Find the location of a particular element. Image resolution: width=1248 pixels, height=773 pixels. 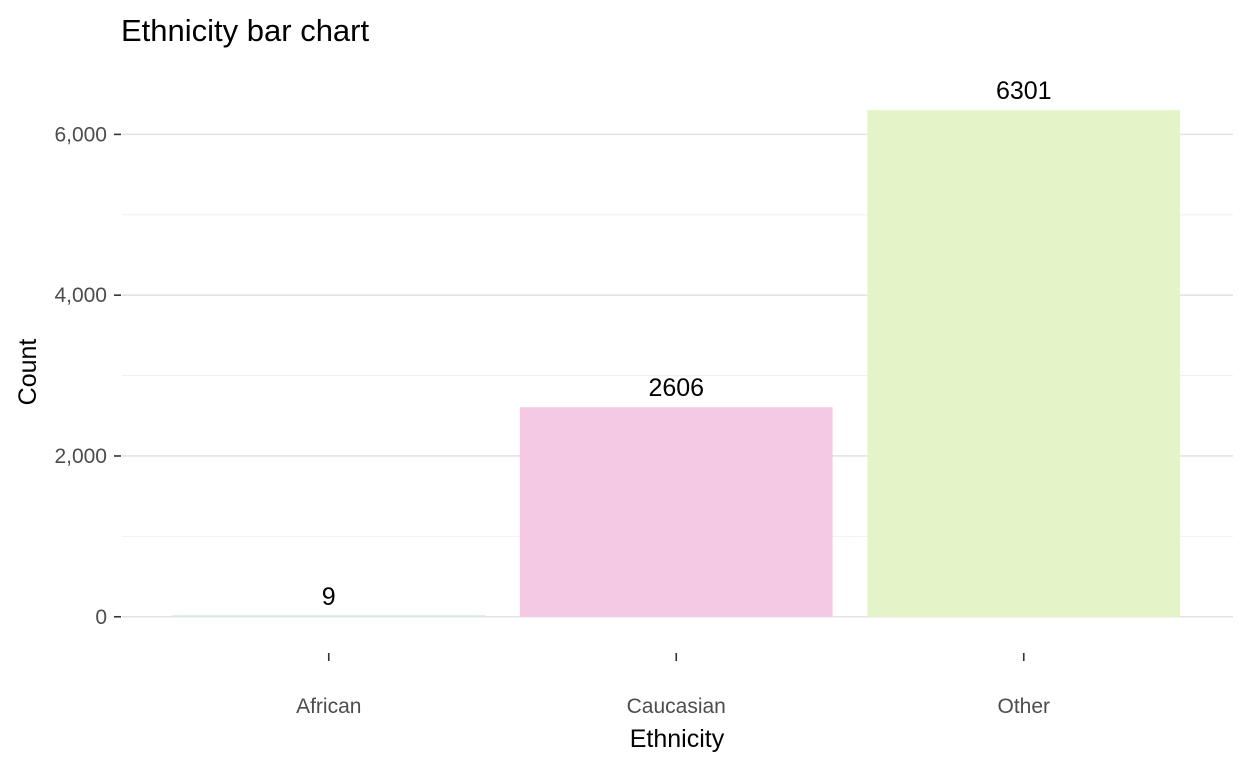

x-tick-label-caucasian: Caucasian is located at coordinates (676, 706).